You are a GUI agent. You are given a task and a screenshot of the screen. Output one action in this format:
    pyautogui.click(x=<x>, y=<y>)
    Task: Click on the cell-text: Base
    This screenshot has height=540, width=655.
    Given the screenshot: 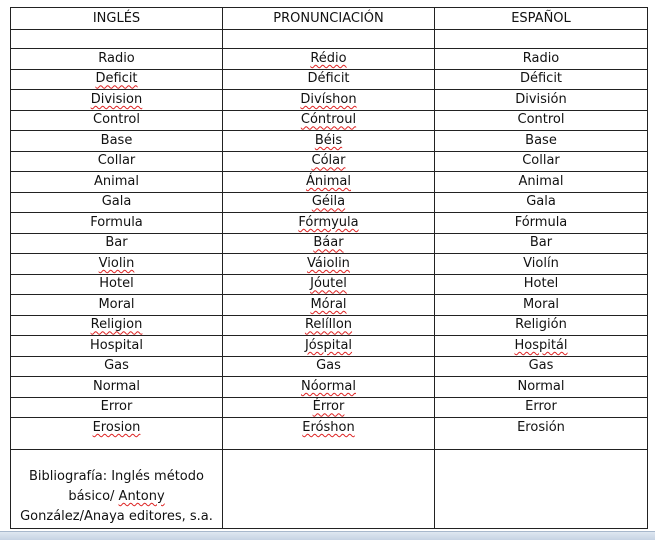 What is the action you would take?
    pyautogui.click(x=116, y=140)
    